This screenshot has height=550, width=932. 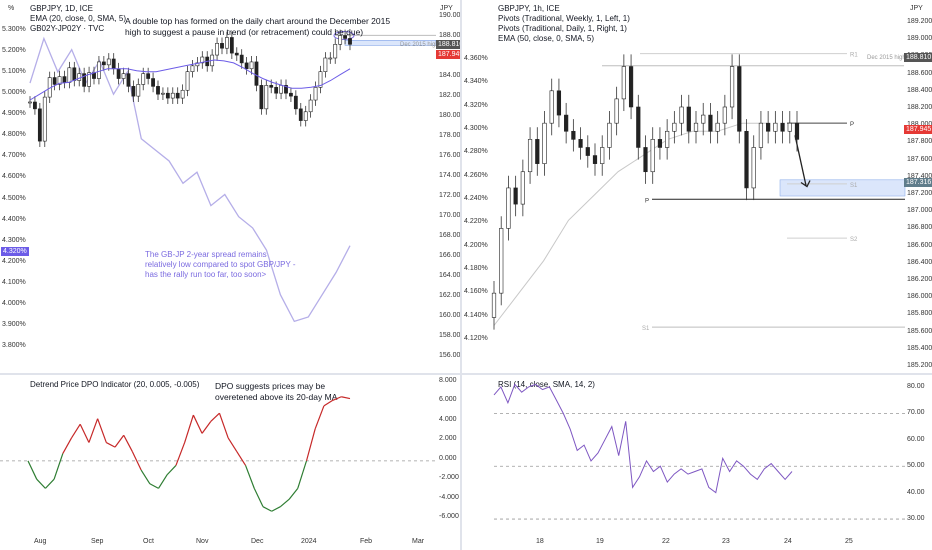 What do you see at coordinates (449, 75) in the screenshot?
I see `right-axis-tick: 184.000` at bounding box center [449, 75].